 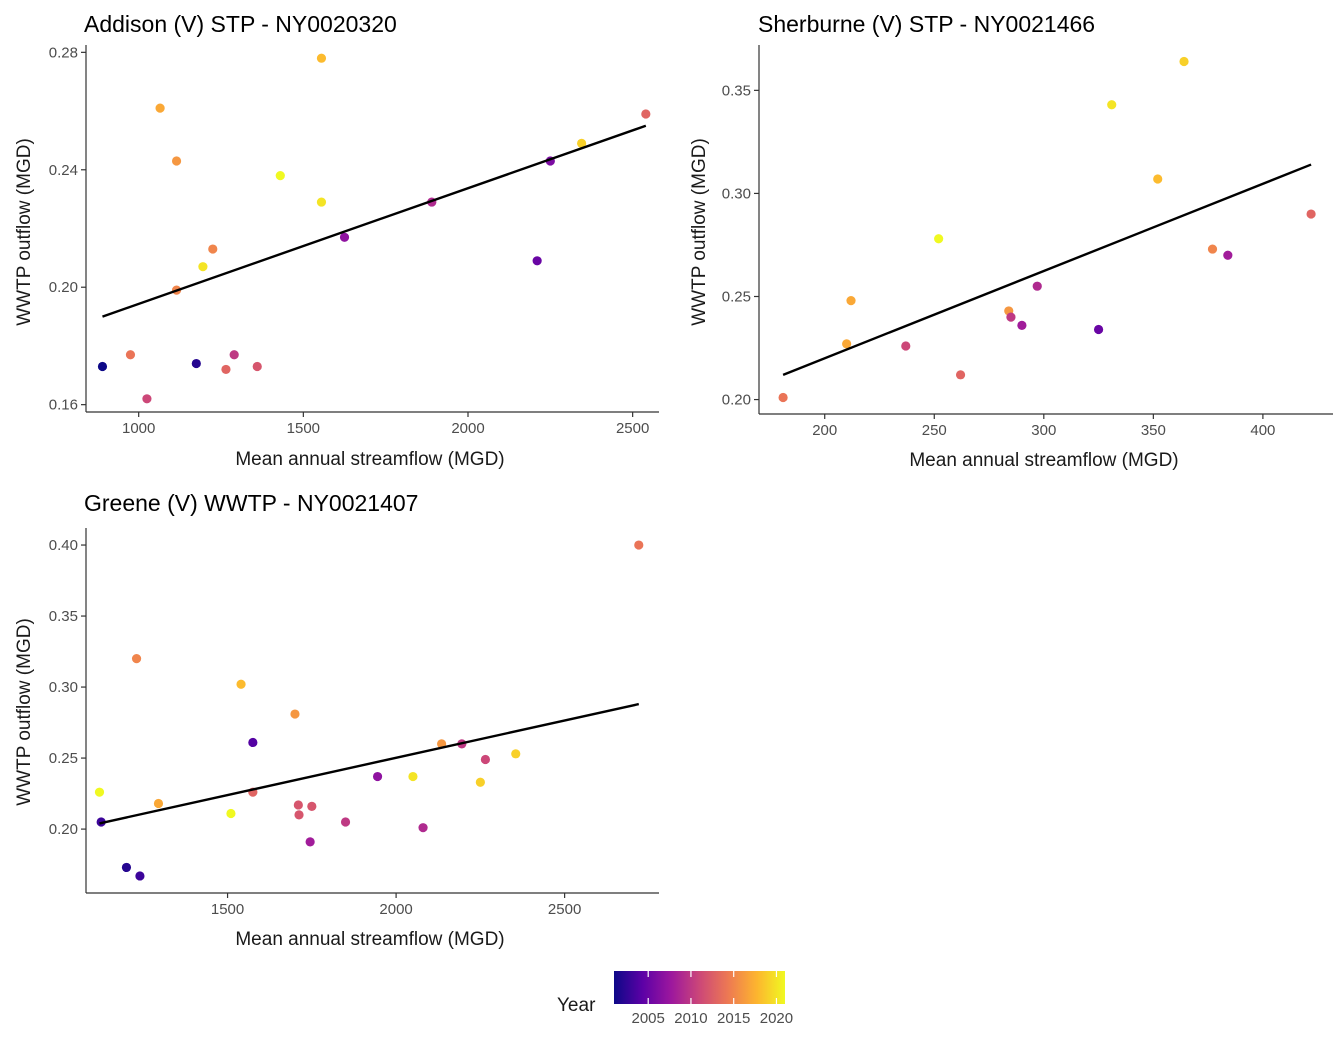 I want to click on scatter-points, so click(x=374, y=228).